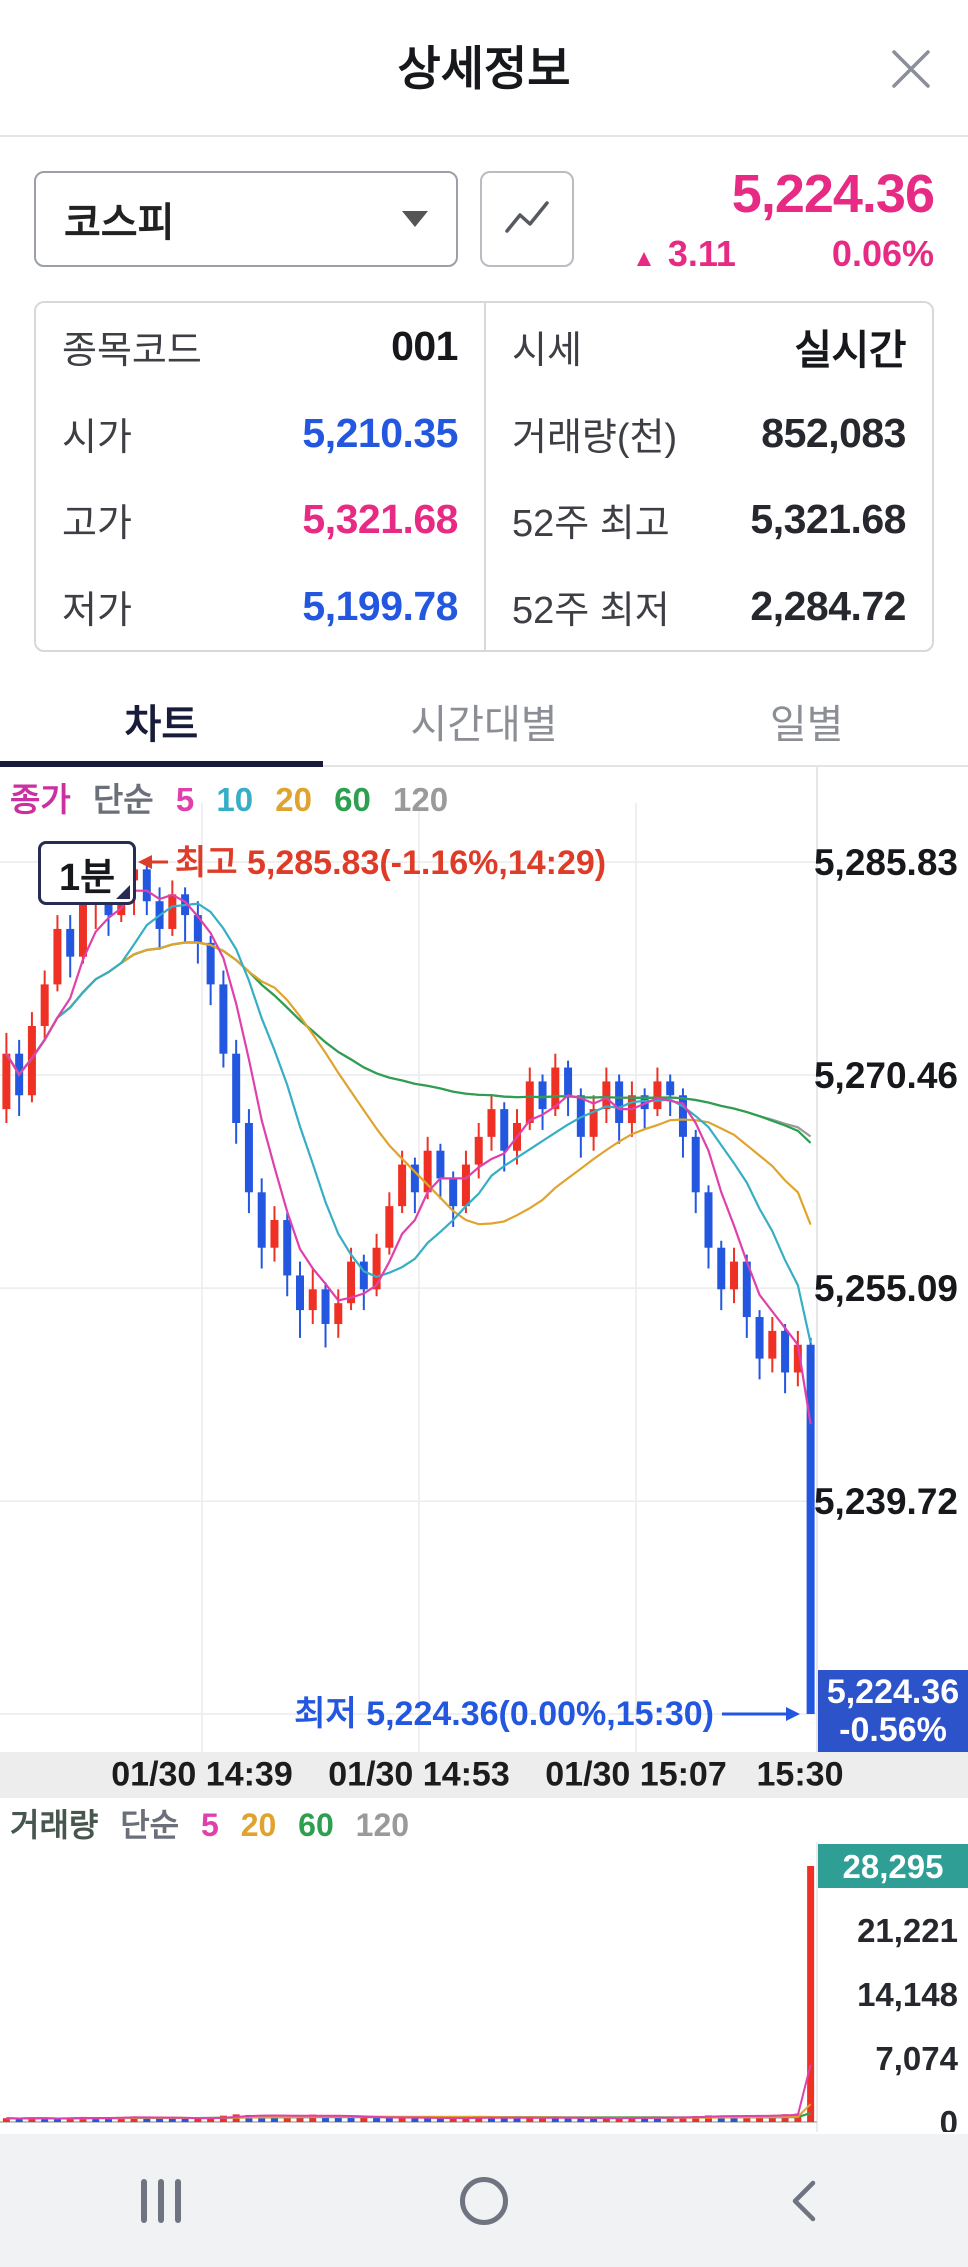  Describe the element at coordinates (380, 432) in the screenshot. I see `info-value: 5,210.35` at that location.